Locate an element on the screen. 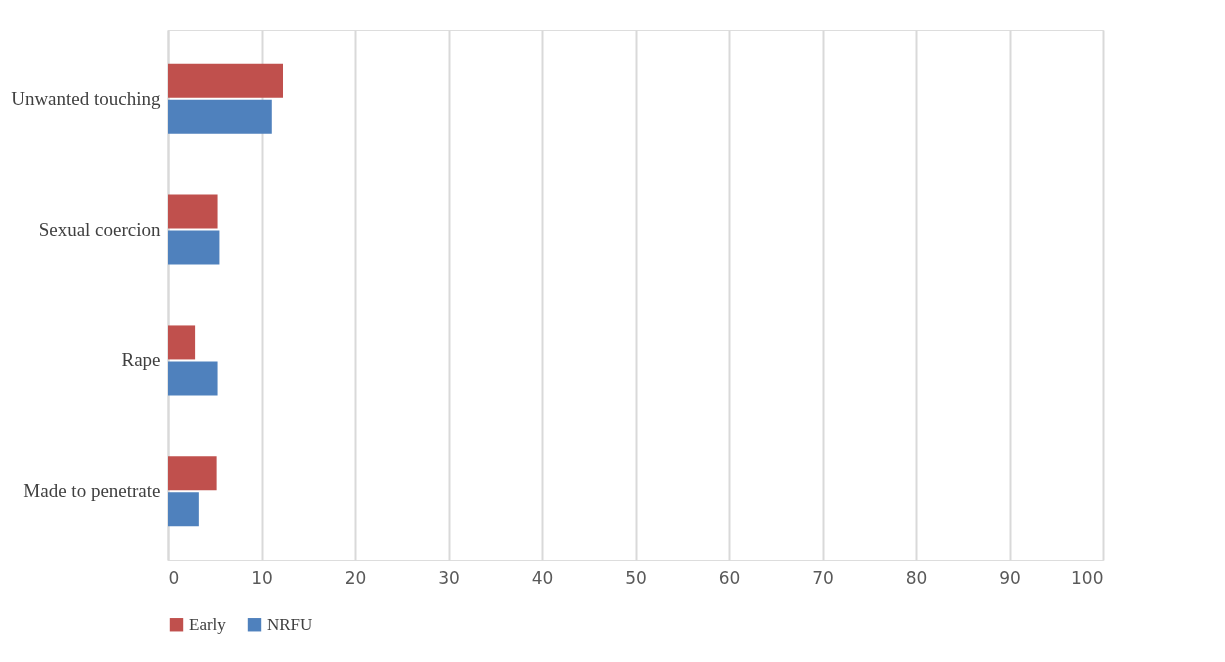  x-tick-label: 90 is located at coordinates (1010, 577).